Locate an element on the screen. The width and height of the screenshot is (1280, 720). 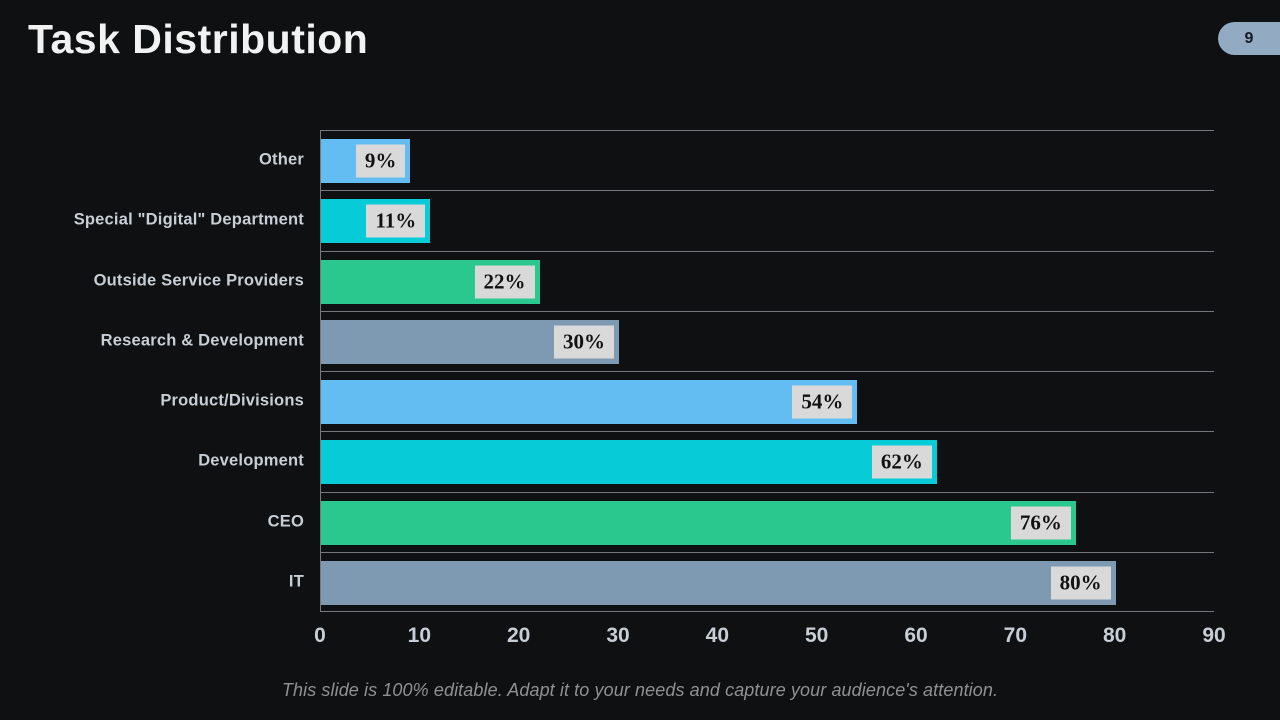
category-label: CEO is located at coordinates (285, 521).